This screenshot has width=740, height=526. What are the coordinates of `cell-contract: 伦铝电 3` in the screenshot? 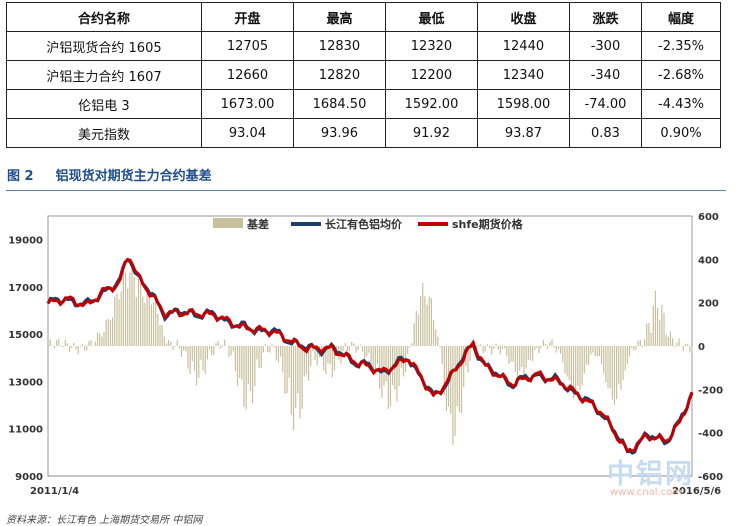 It's located at (104, 104).